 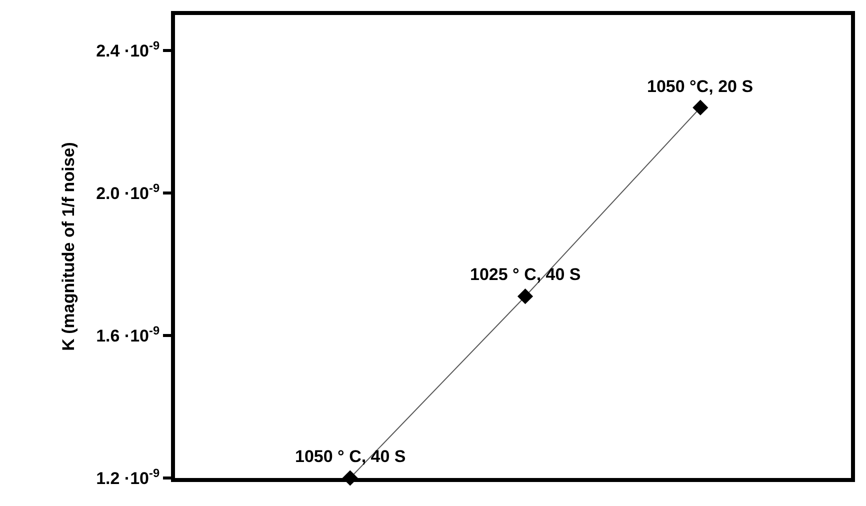 I want to click on y-tick-label: 1.6 ·10$^{-9}$, so click(x=128, y=334).